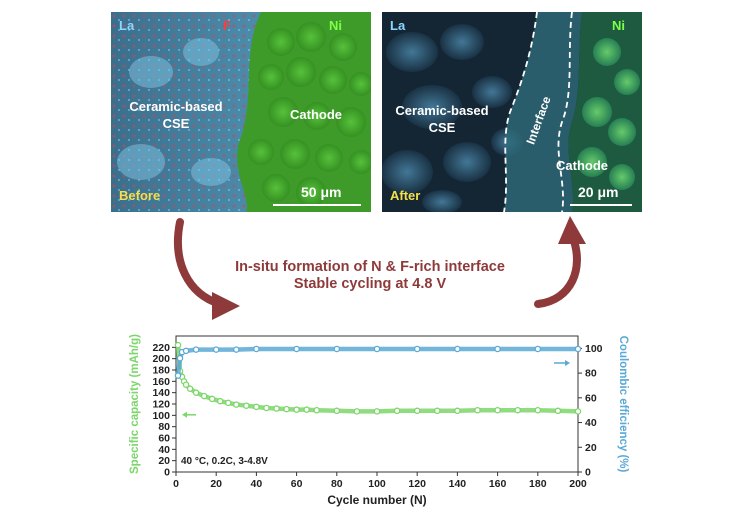 The width and height of the screenshot is (740, 520). Describe the element at coordinates (458, 484) in the screenshot. I see `x-tick-label: 140` at that location.